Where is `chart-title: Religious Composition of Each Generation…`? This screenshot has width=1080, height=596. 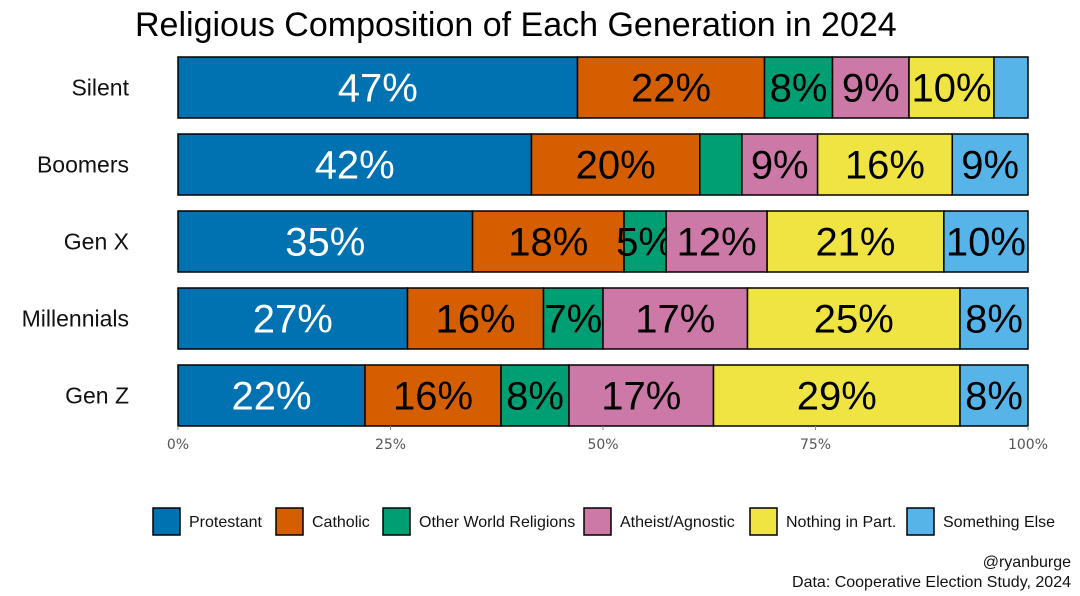
chart-title: Religious Composition of Each Generation… is located at coordinates (516, 25).